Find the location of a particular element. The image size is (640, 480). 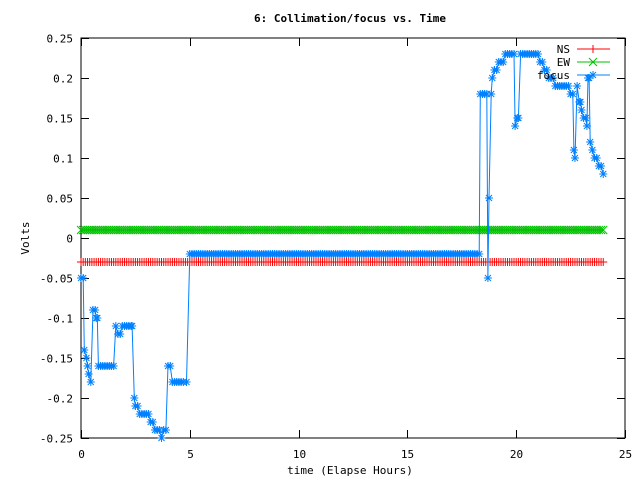

series-EW is located at coordinates (342, 230).